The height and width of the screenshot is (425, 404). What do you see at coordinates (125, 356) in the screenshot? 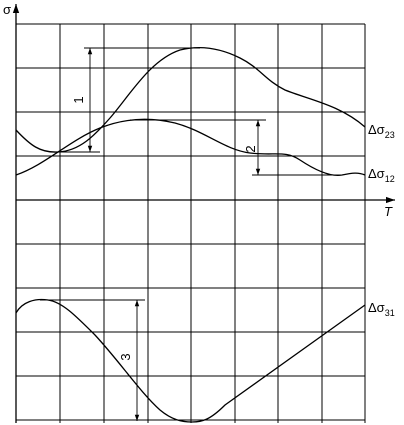
I see `dimension-label: 3` at bounding box center [125, 356].